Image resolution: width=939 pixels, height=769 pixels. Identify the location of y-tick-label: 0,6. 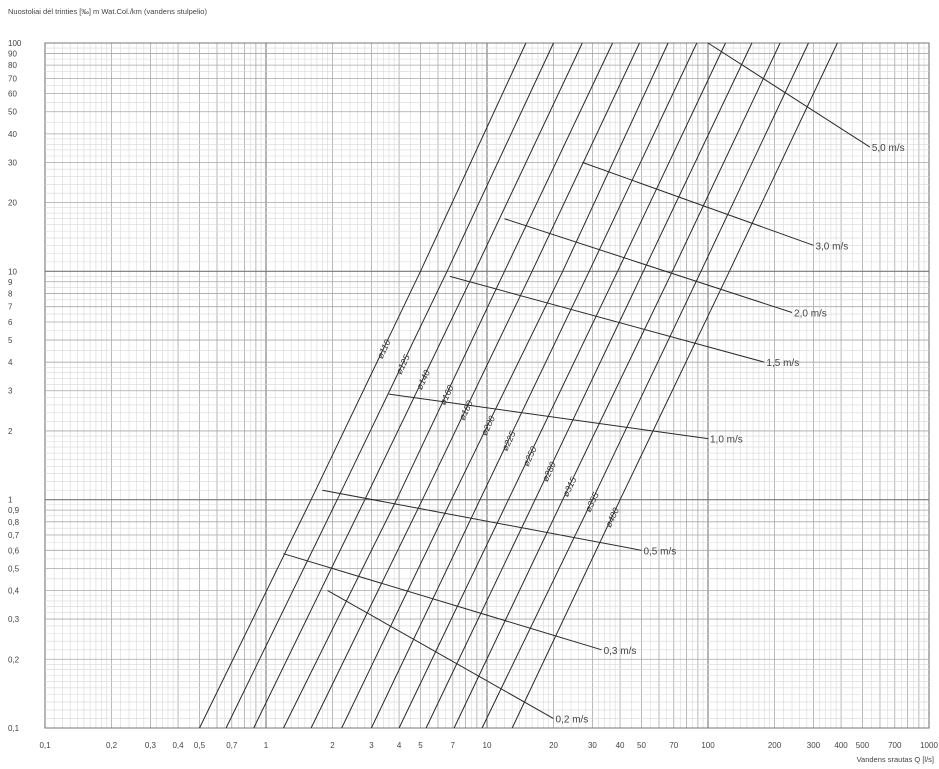
(14, 550).